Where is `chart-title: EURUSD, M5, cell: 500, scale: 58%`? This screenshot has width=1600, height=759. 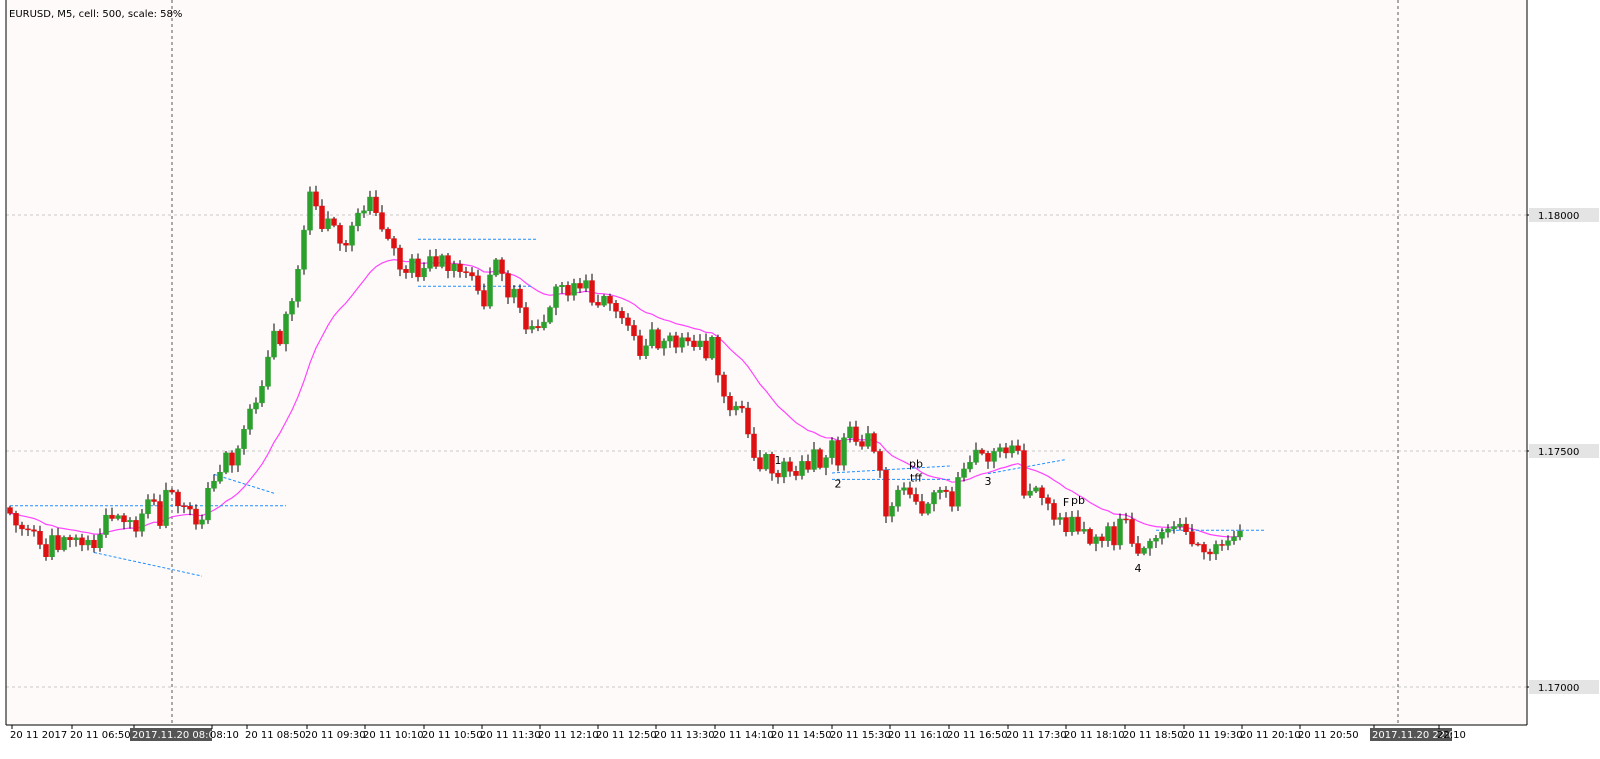 chart-title: EURUSD, M5, cell: 500, scale: 58% is located at coordinates (95, 14).